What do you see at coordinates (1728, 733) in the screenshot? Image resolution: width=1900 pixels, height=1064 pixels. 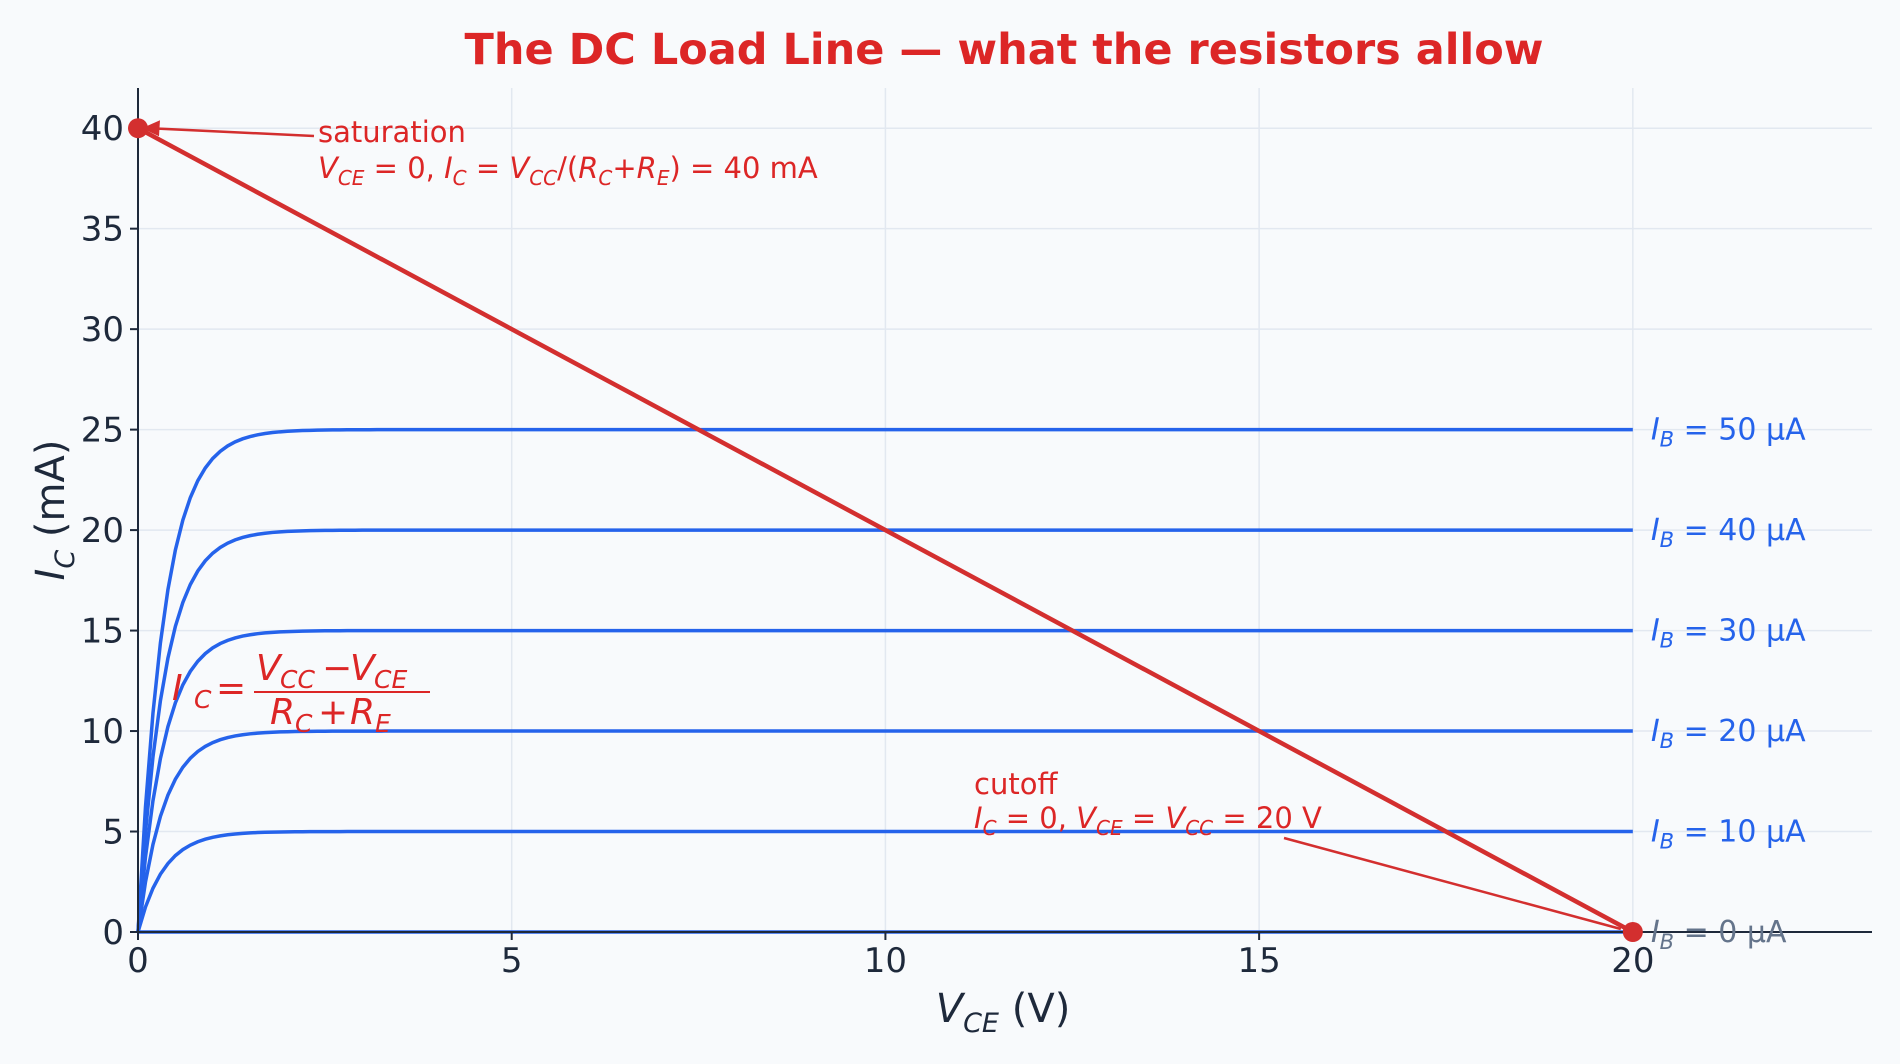 I see `ib-curve-label-20: IB = 20 µA` at bounding box center [1728, 733].